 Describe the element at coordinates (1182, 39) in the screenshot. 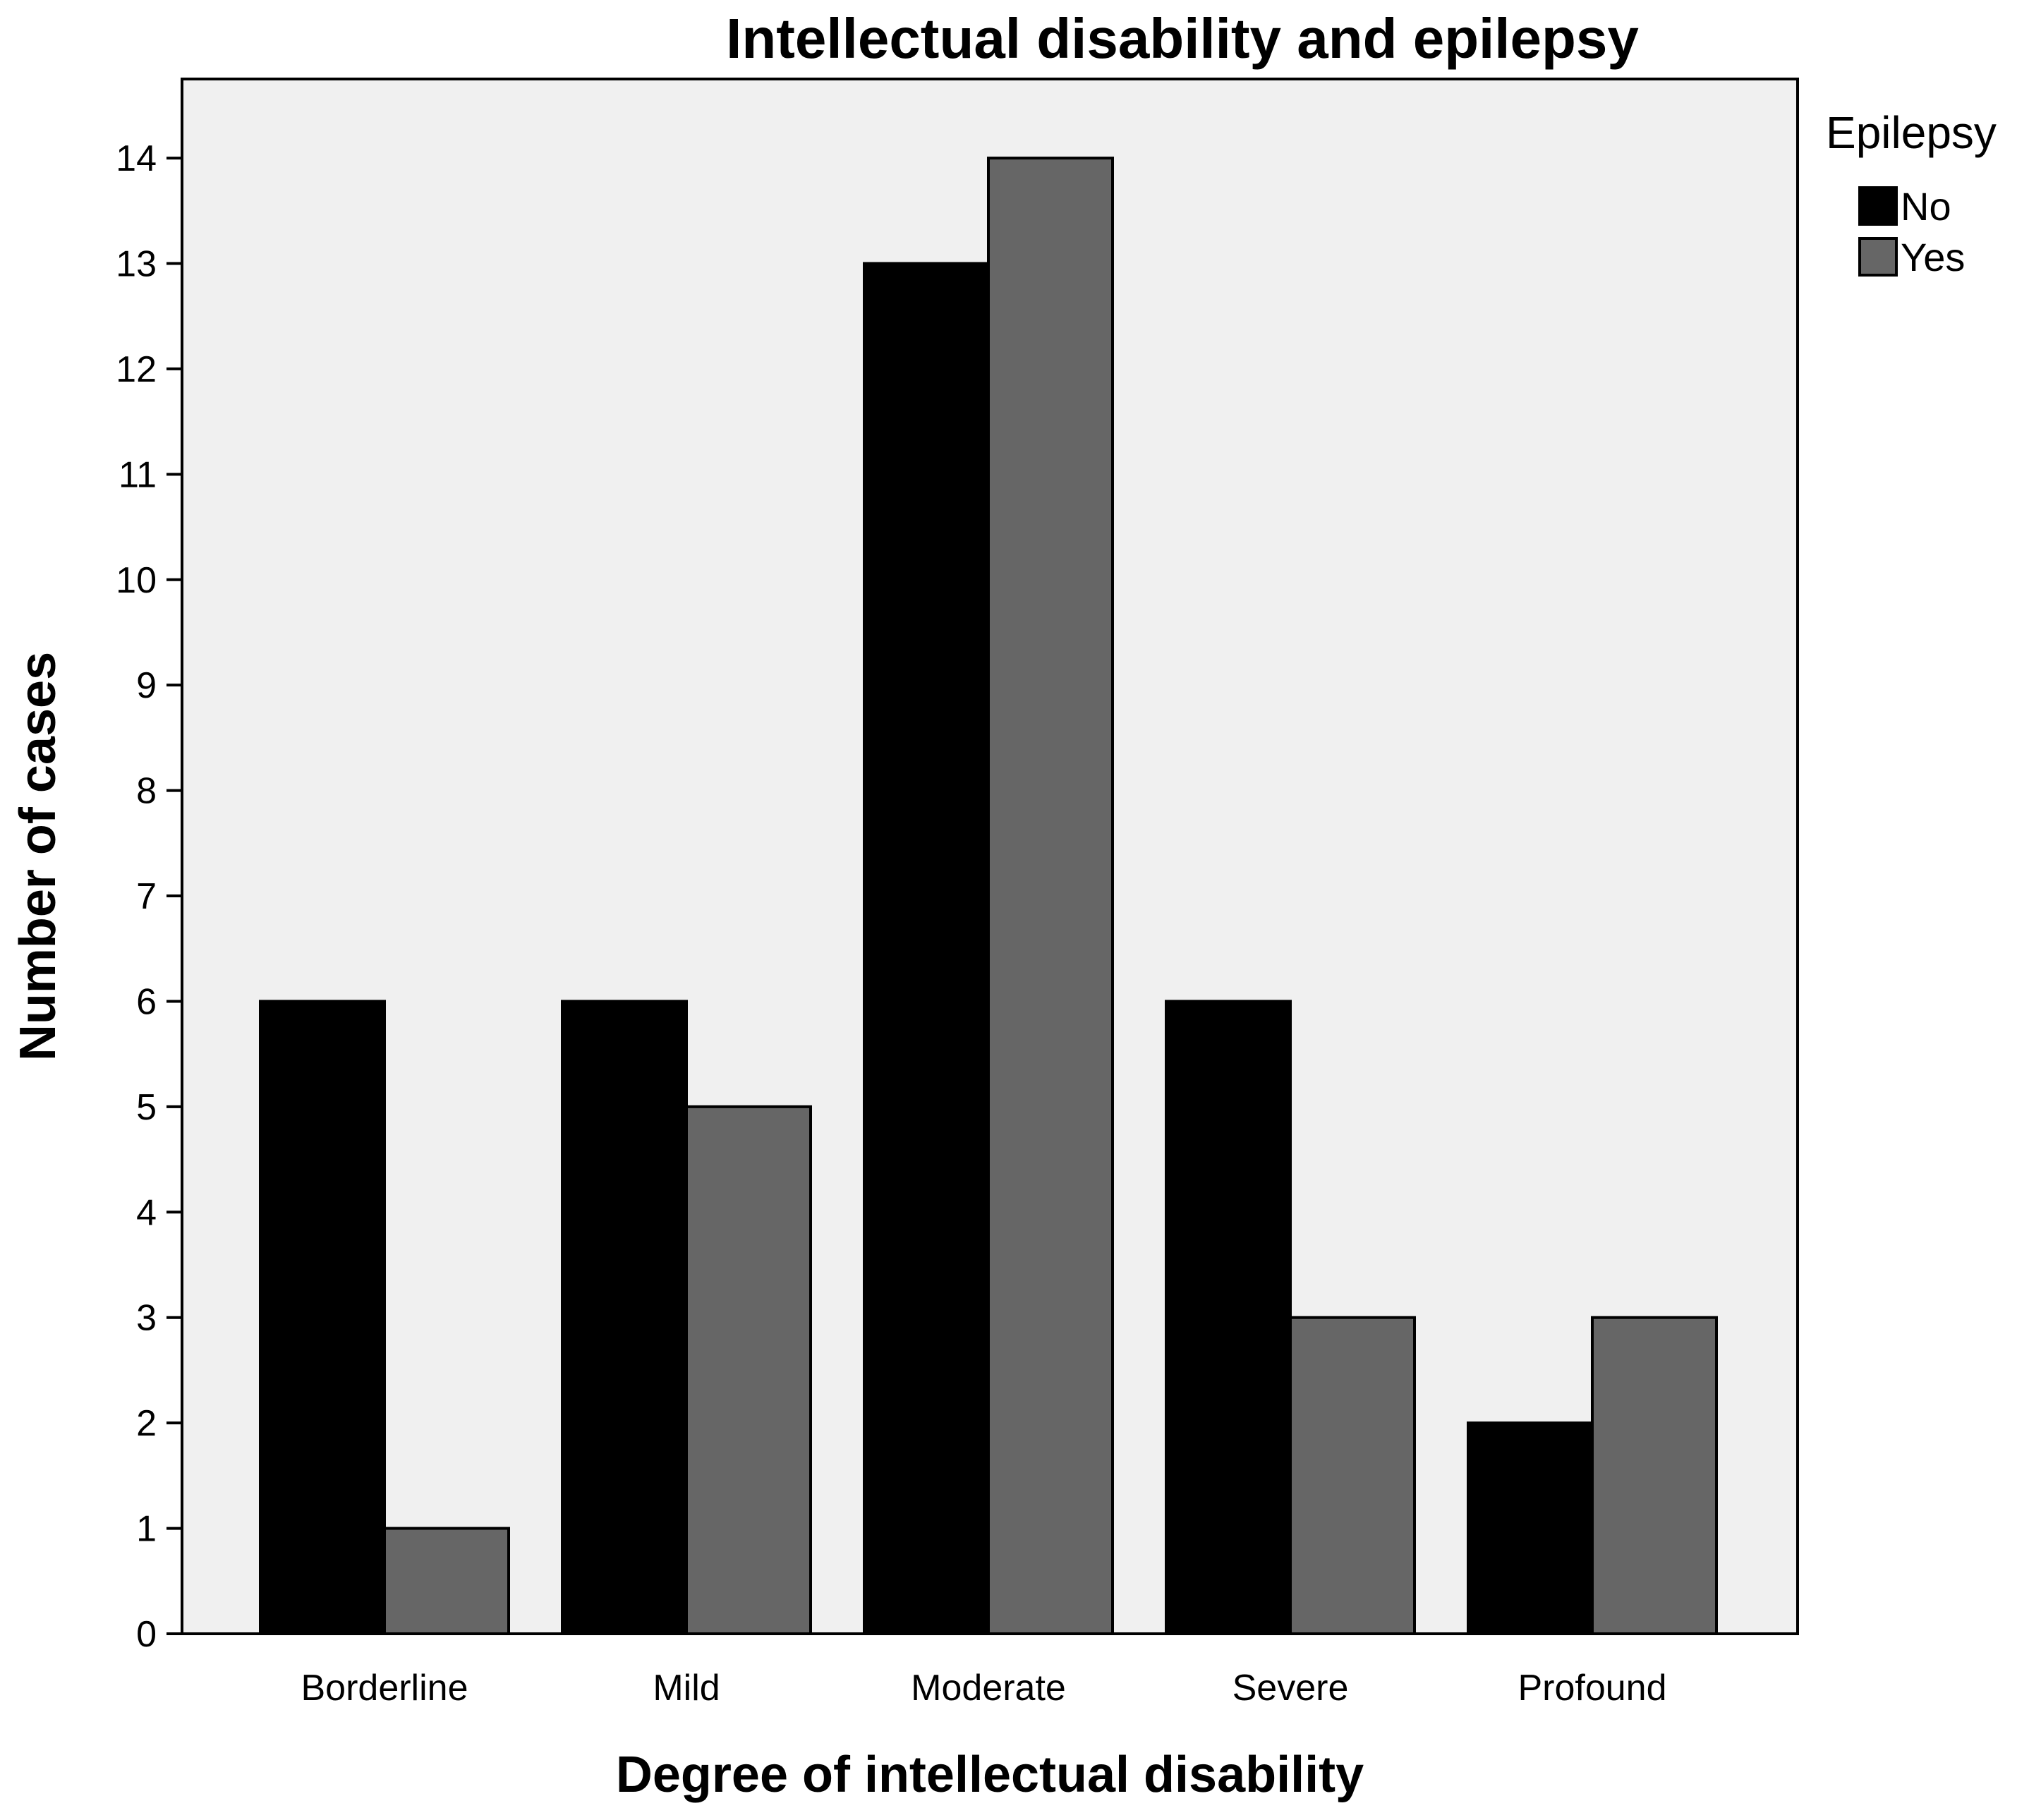

I see `chart-title: Intellectual disability and epilepsy` at that location.